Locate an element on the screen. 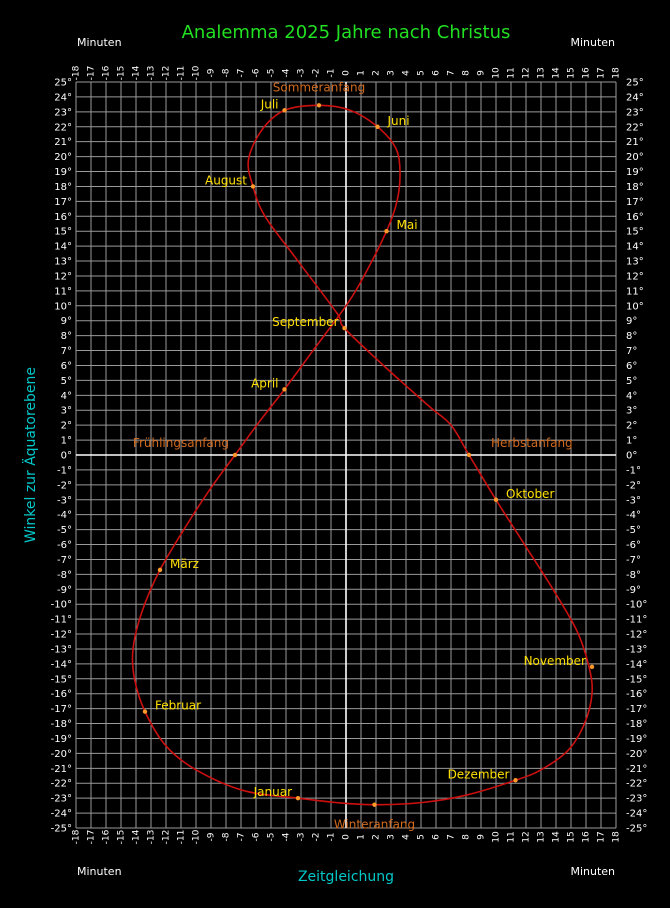 This screenshot has height=908, width=670. x-tick-label-top: -5 is located at coordinates (272, 73).